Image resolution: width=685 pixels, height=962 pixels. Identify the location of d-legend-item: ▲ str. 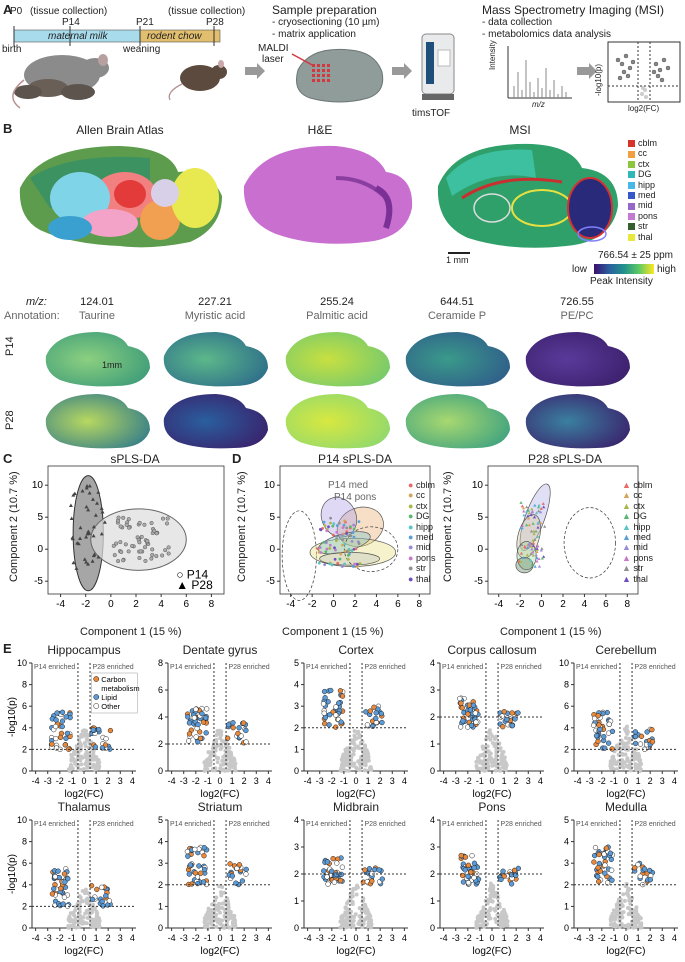
(637, 568).